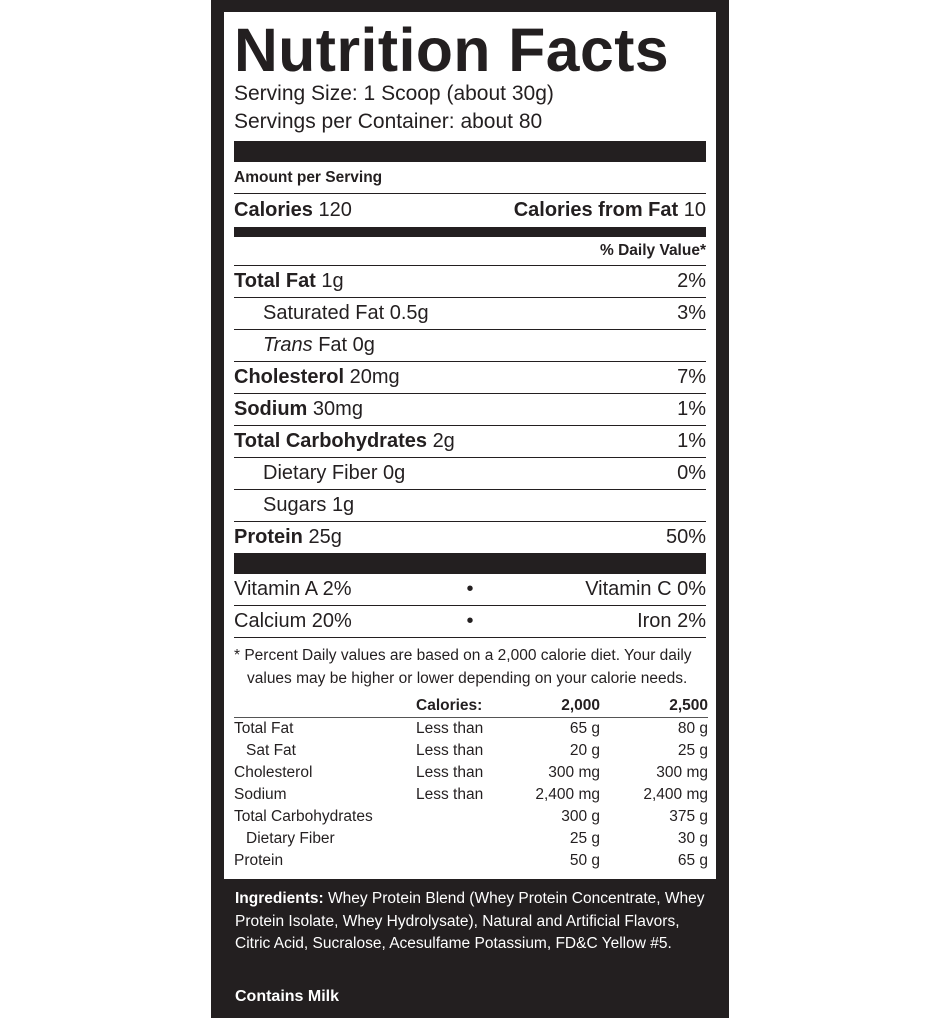 Image resolution: width=940 pixels, height=1018 pixels. I want to click on nutrient-amount: 20mg, so click(374, 377).